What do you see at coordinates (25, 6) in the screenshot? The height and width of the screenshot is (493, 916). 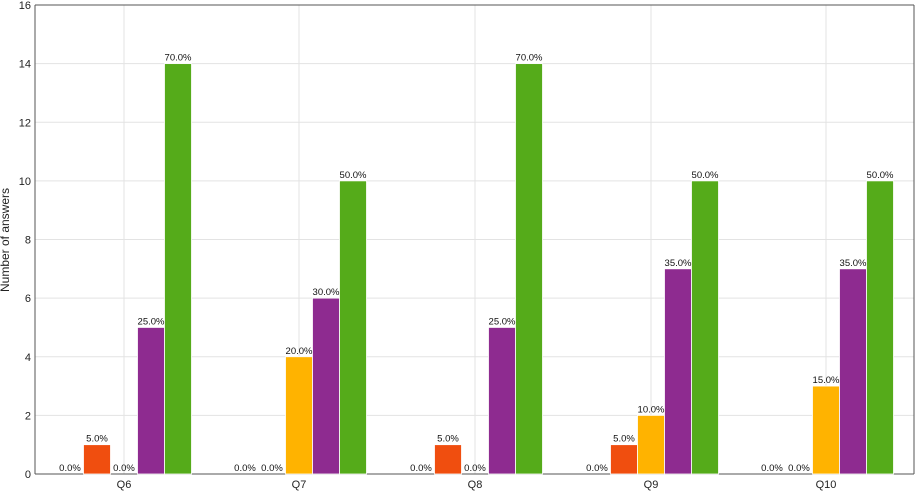 I see `y-tick-label: 16` at bounding box center [25, 6].